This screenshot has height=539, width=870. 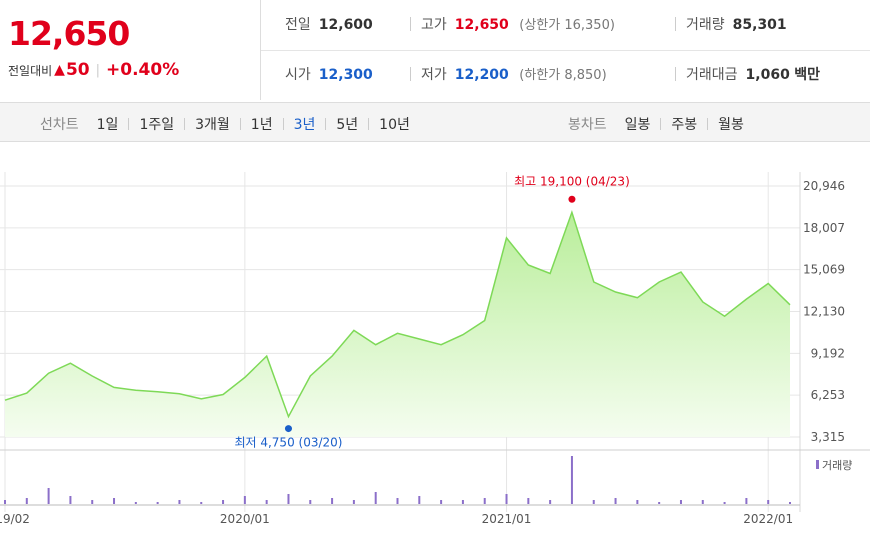 I want to click on line-chart-label: 선차트, so click(x=59, y=125).